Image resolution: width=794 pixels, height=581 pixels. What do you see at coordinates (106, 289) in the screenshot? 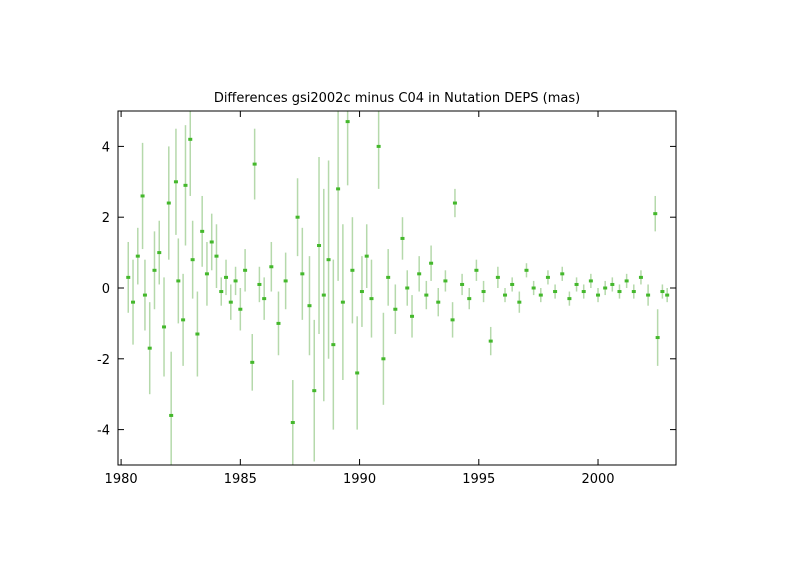
I see `y-tick-label: 0` at bounding box center [106, 289].